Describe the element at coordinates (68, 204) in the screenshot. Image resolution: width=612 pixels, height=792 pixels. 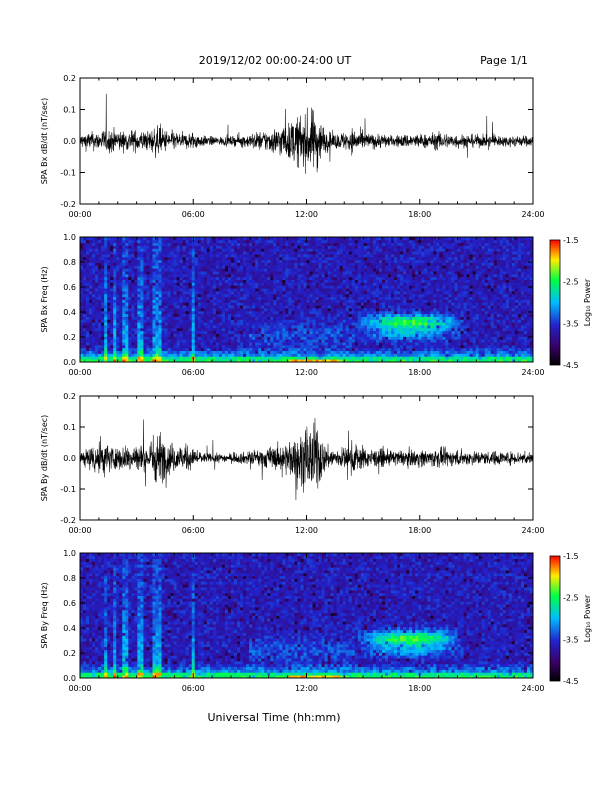
I see `bx-y-tick-0: -0.2` at that location.